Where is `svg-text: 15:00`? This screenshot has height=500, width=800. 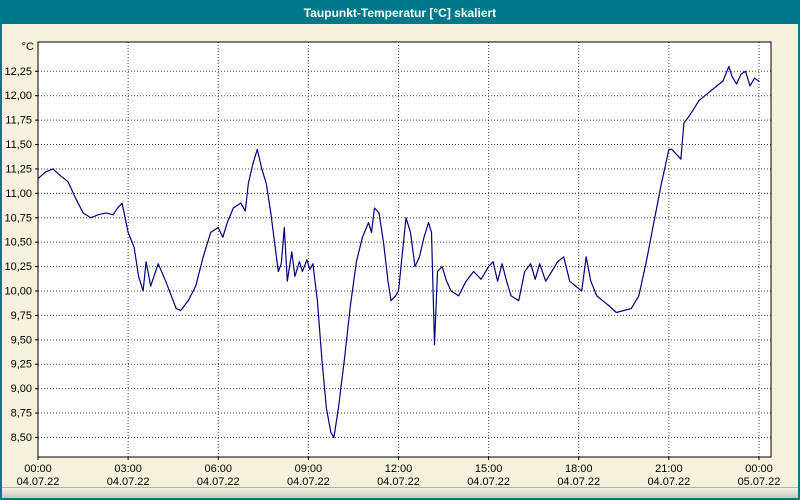 svg-text: 15:00 is located at coordinates (489, 469).